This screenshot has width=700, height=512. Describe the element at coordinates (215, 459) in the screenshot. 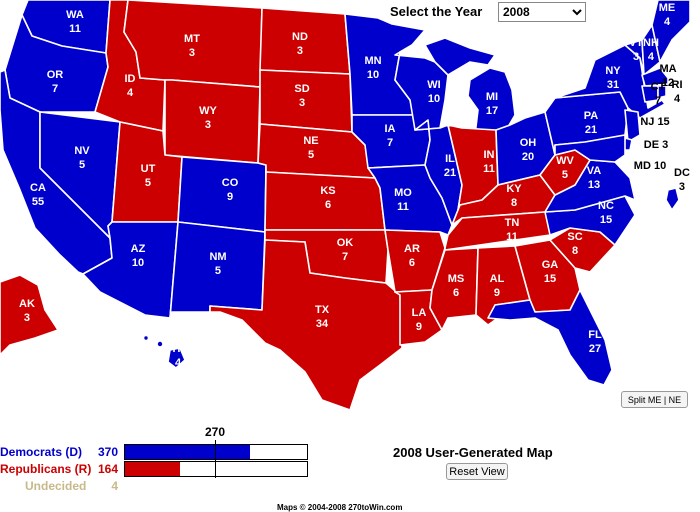

I see `threshold-marker` at that location.